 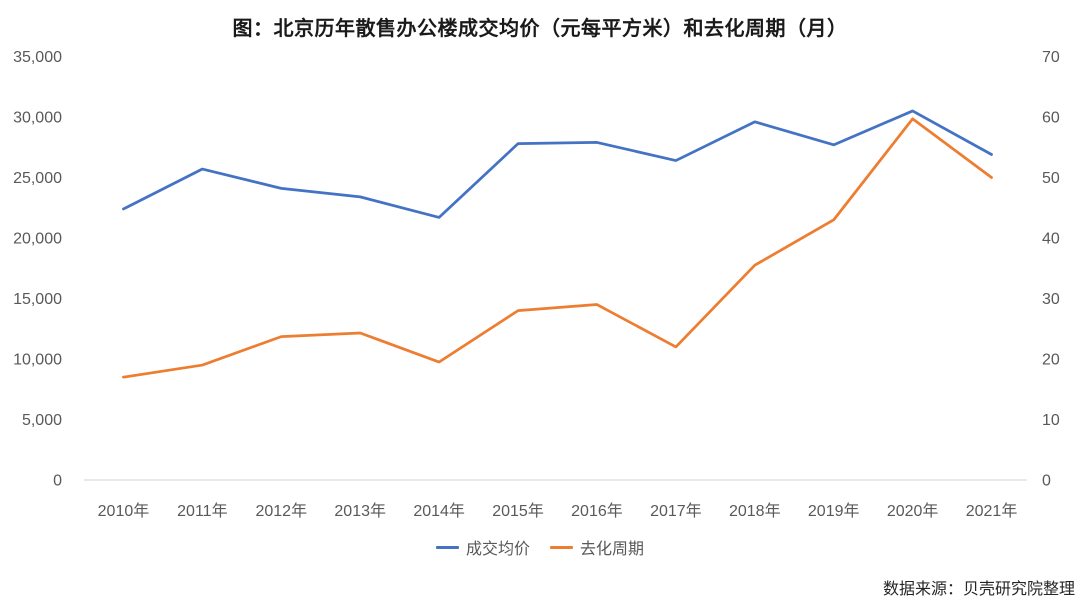 What do you see at coordinates (37, 118) in the screenshot?
I see `left-axis-tick-label: 30,000` at bounding box center [37, 118].